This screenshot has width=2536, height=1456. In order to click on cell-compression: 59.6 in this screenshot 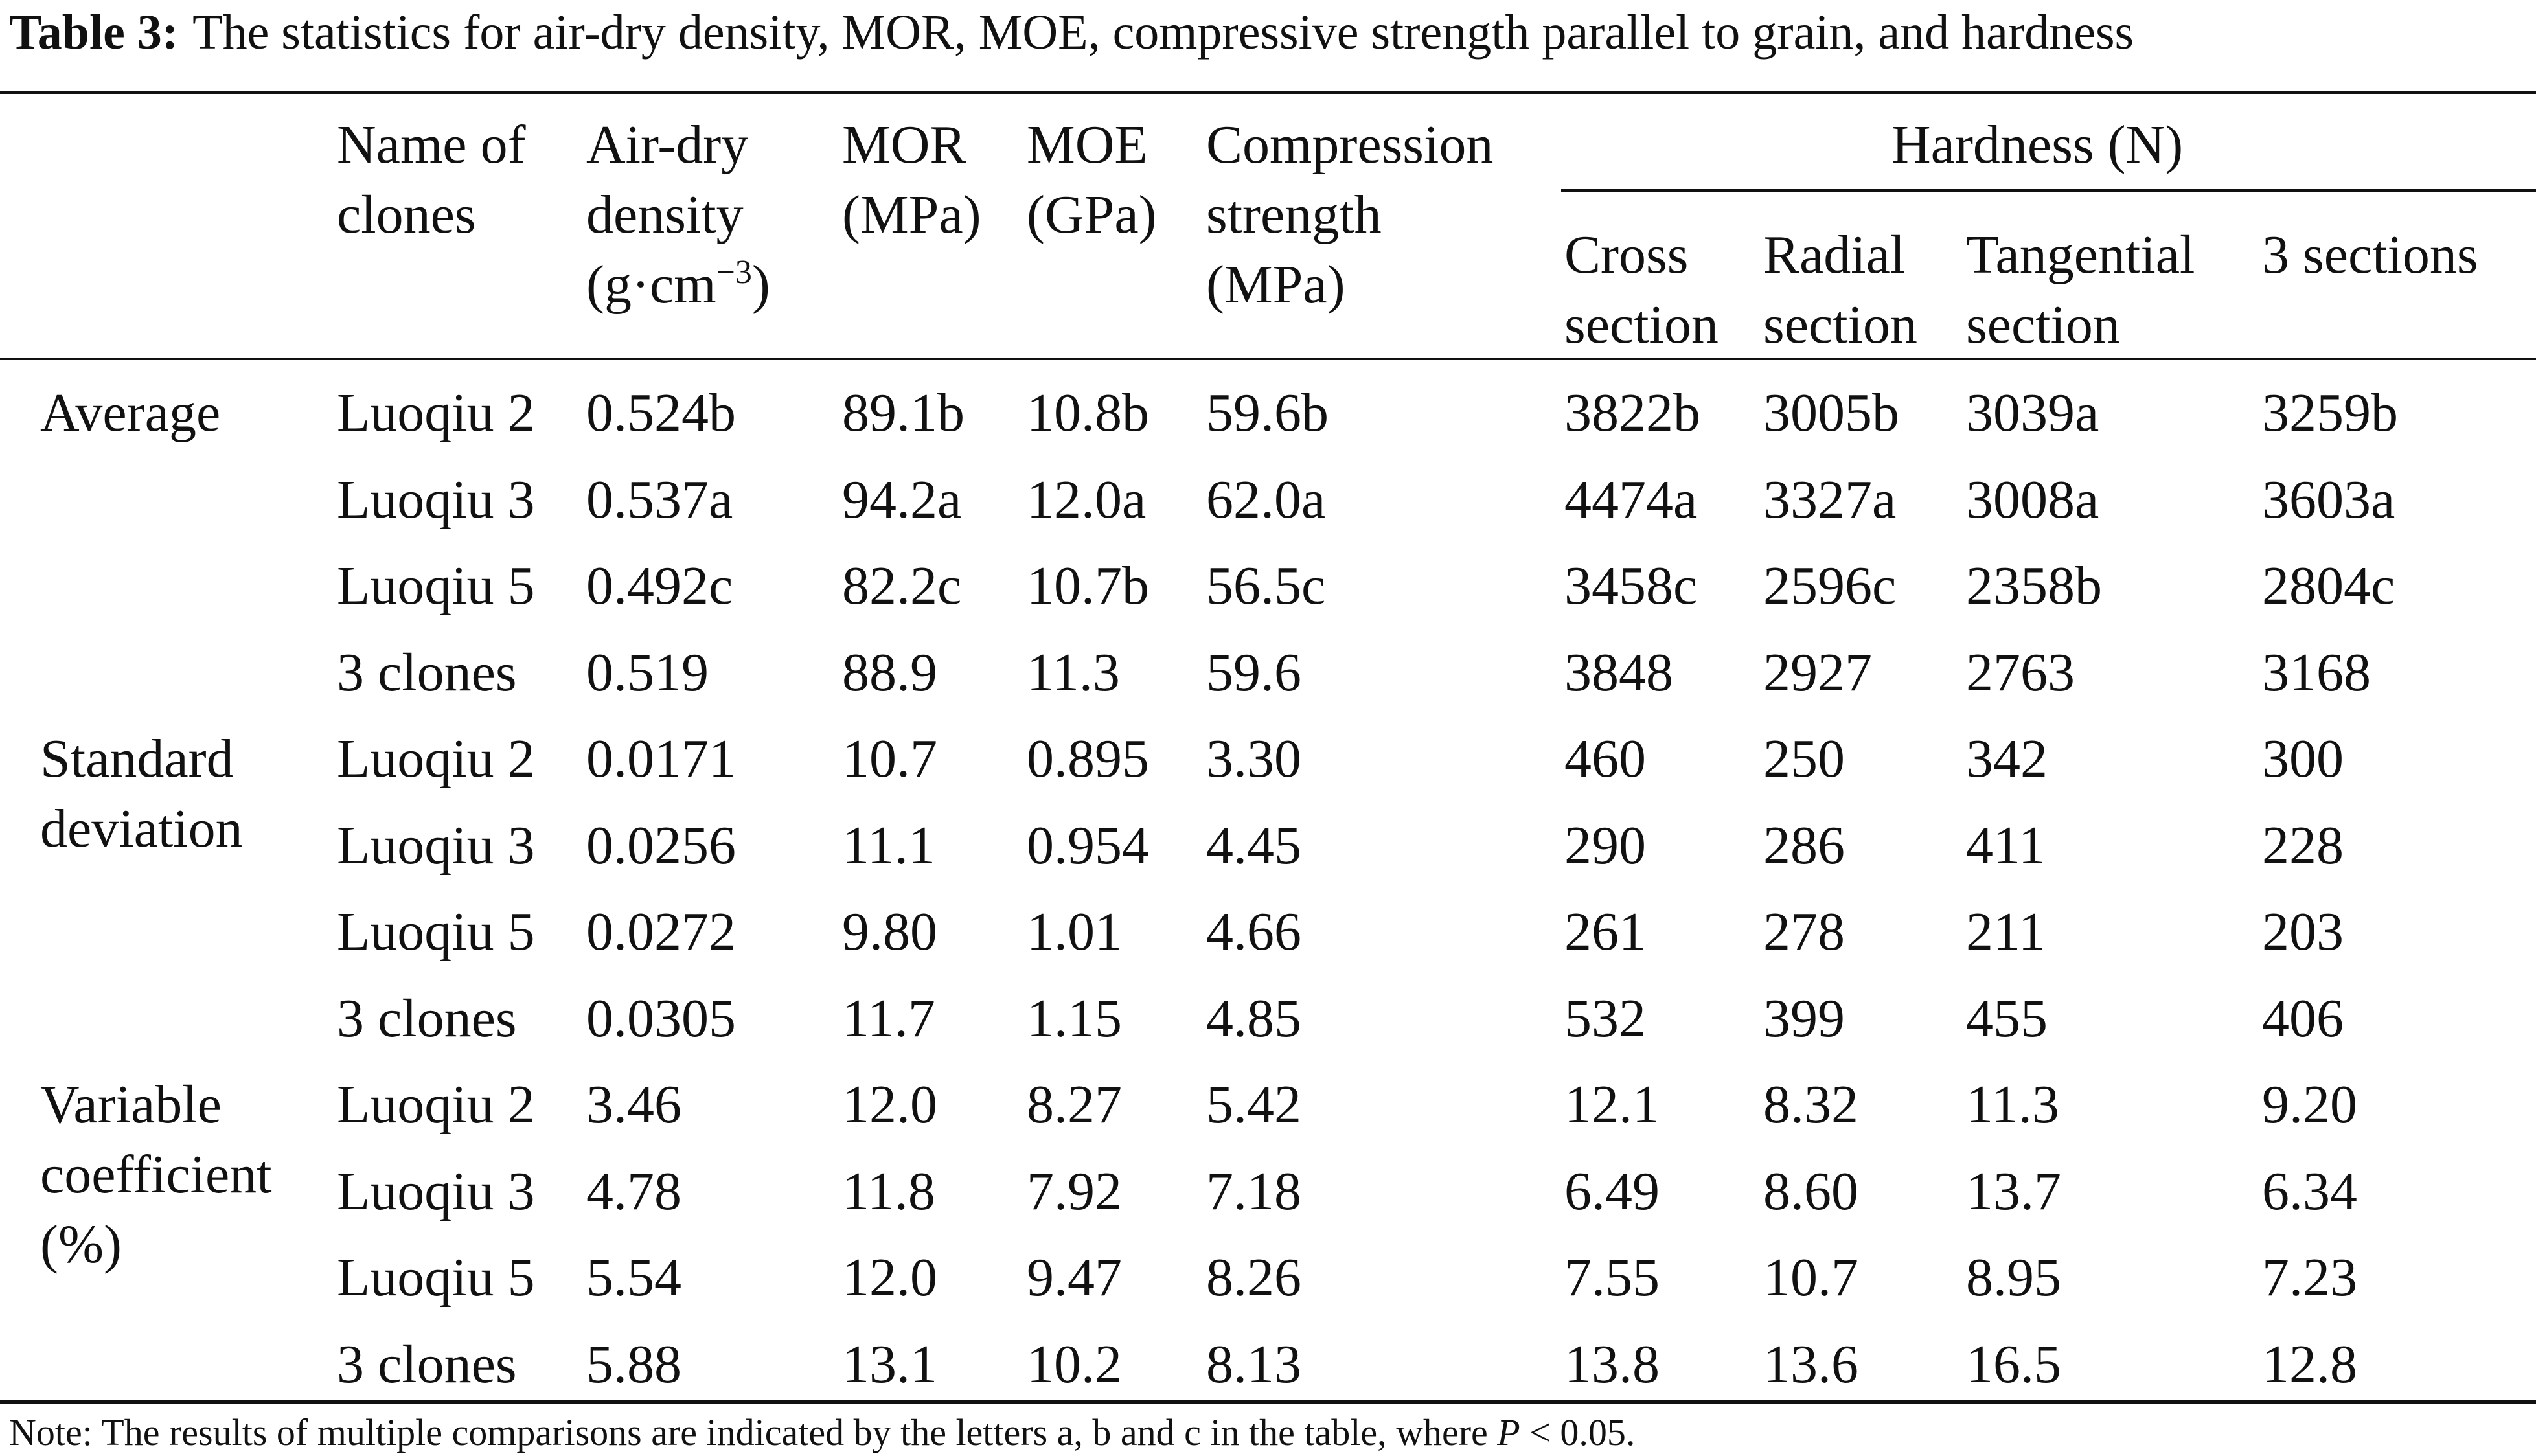, I will do `click(1253, 673)`.